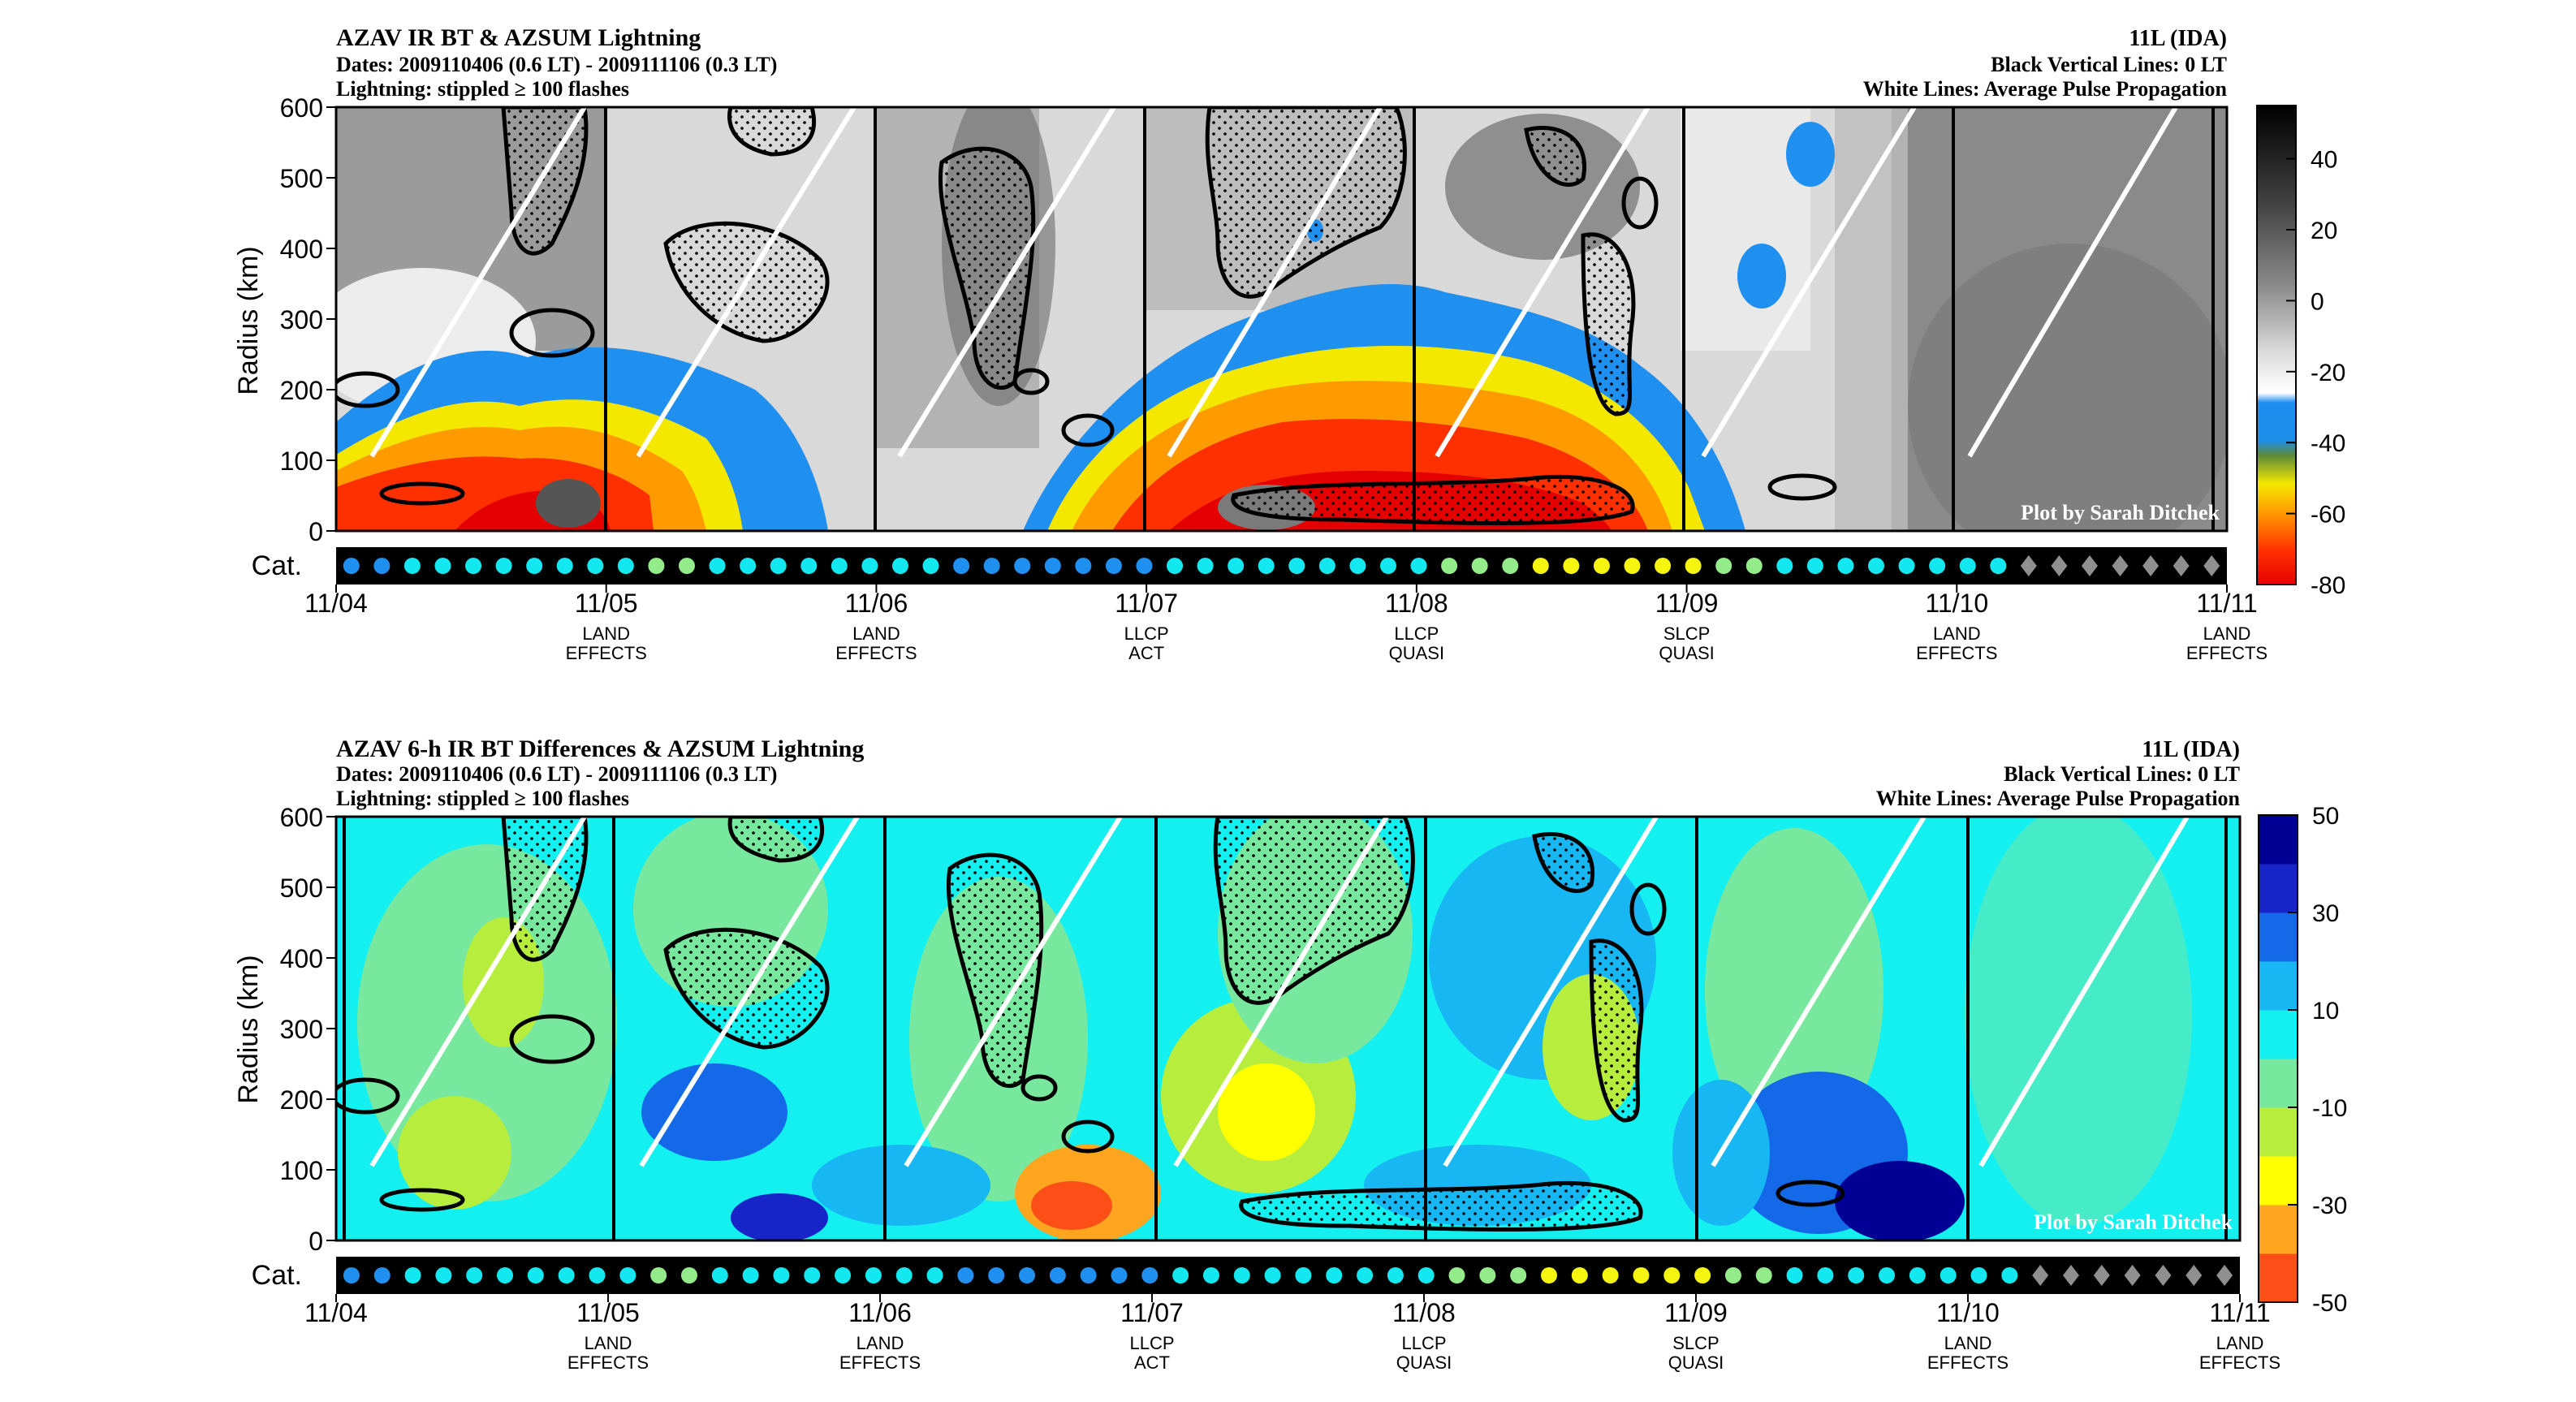 The height and width of the screenshot is (1402, 2576). I want to click on colorbar-frame, so click(2278, 1058).